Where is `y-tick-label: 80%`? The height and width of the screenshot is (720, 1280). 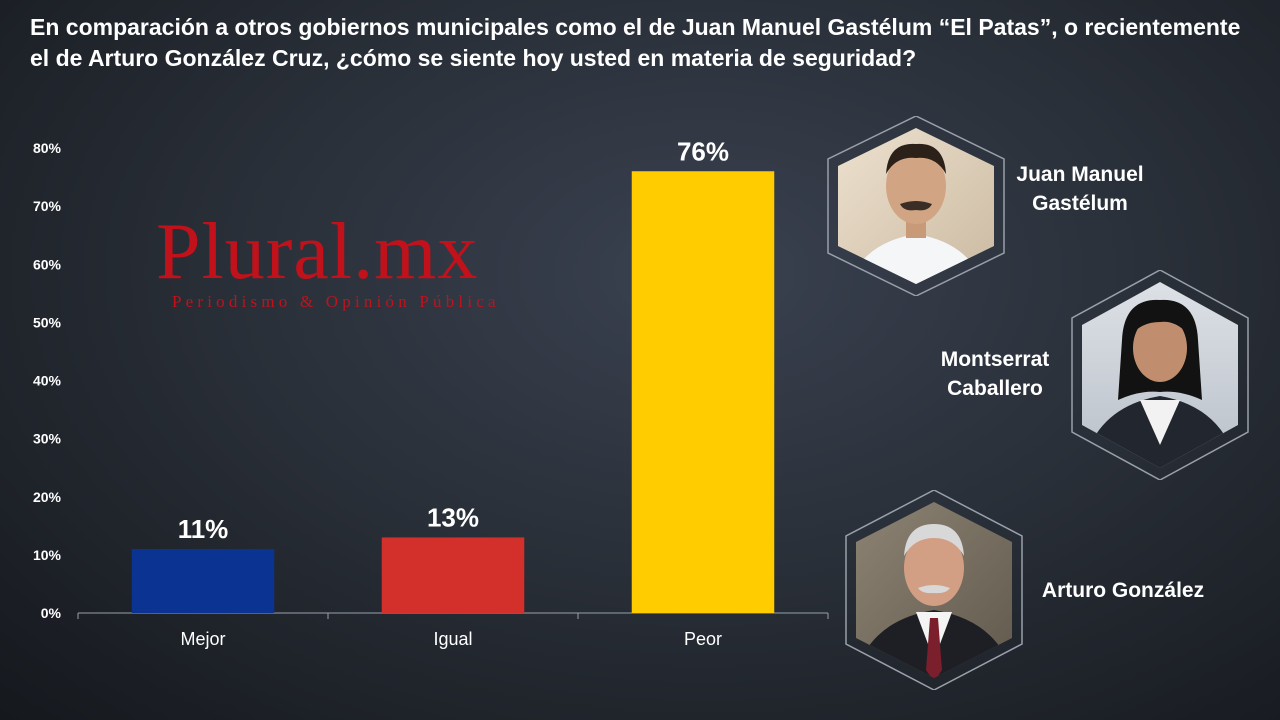 y-tick-label: 80% is located at coordinates (47, 148).